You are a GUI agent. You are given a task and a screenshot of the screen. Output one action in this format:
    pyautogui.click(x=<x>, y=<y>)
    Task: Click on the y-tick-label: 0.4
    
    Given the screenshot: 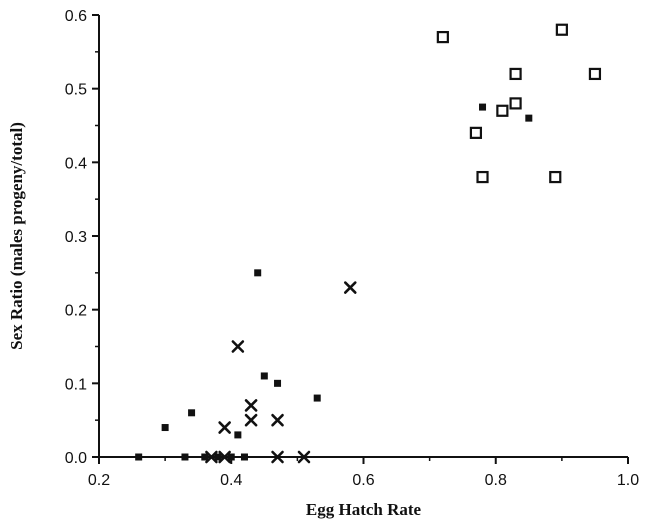 What is the action you would take?
    pyautogui.click(x=76, y=163)
    